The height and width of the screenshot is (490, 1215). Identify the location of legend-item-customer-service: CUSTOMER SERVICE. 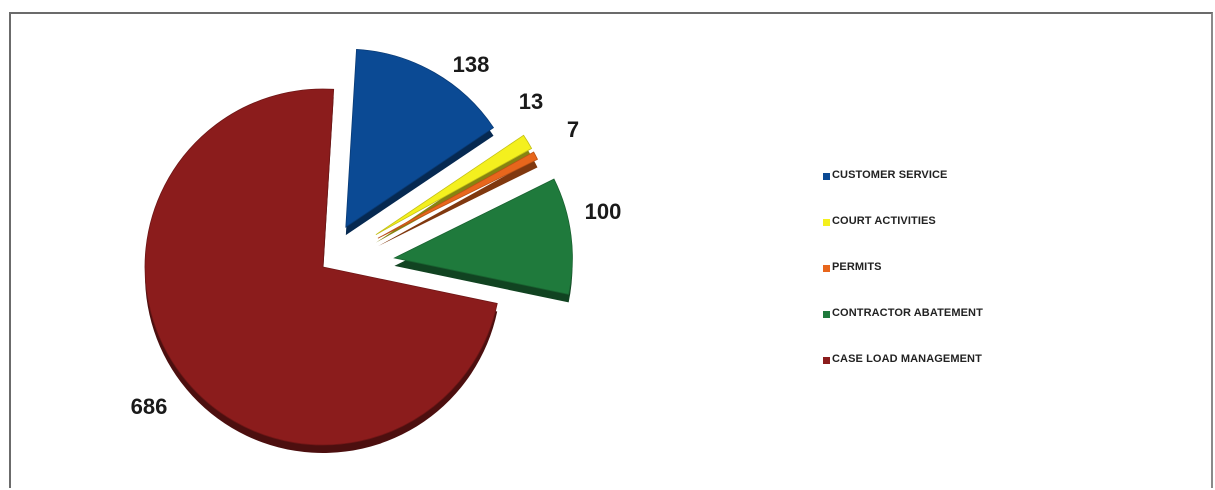
(973, 192).